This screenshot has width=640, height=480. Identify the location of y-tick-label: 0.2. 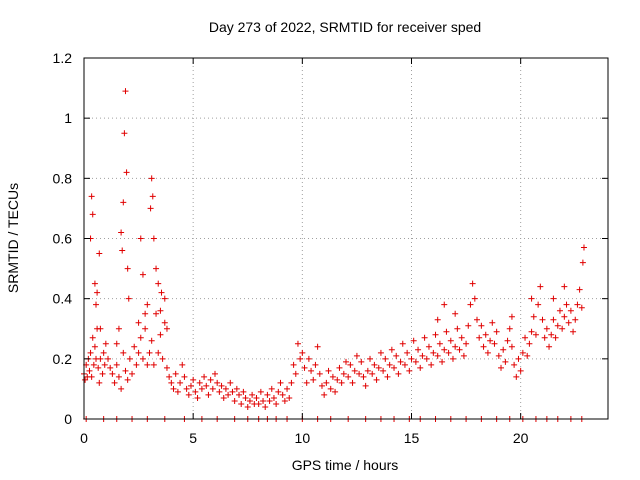
(63, 359).